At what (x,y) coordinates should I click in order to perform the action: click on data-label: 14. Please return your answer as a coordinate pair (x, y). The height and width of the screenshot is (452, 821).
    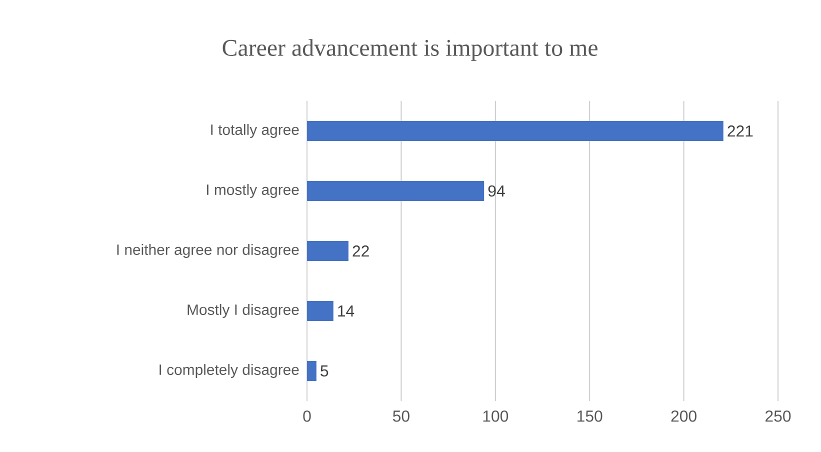
    Looking at the image, I should click on (346, 311).